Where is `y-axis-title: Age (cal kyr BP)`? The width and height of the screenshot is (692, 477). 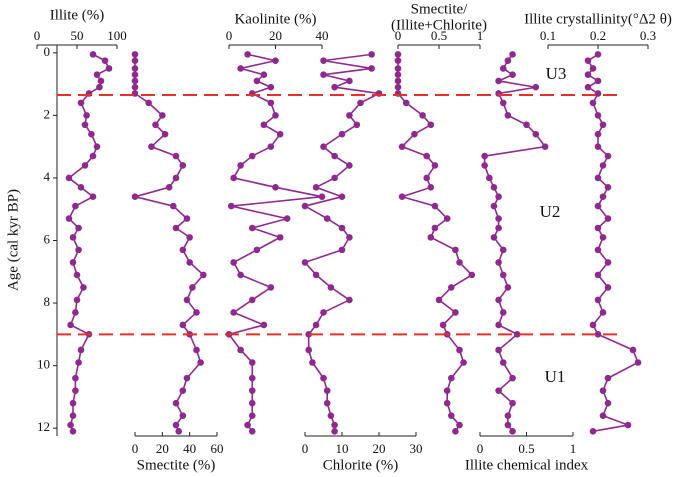
y-axis-title: Age (cal kyr BP) is located at coordinates (13, 240).